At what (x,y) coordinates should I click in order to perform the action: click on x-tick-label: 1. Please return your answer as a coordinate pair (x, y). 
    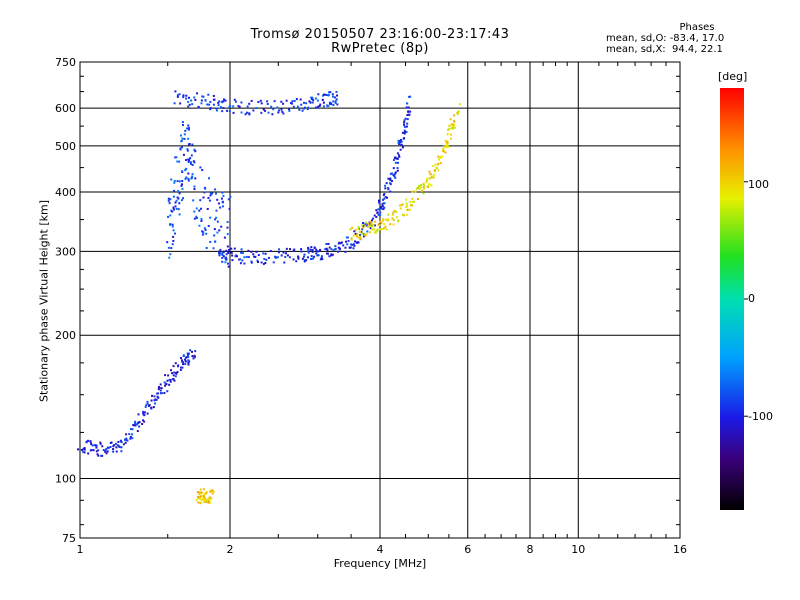
    Looking at the image, I should click on (80, 549).